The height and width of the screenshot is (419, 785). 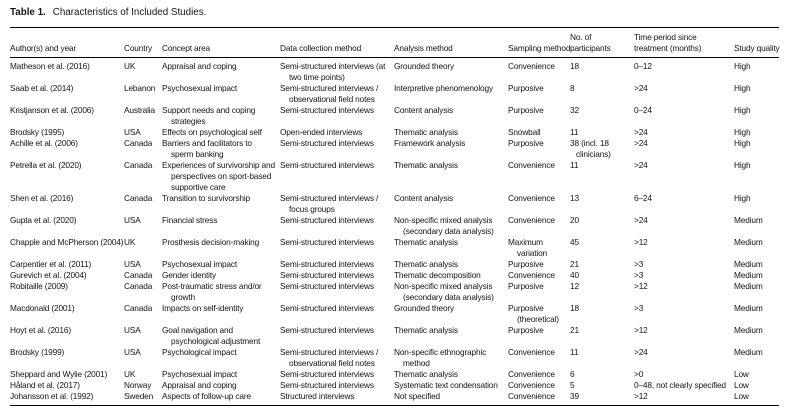 I want to click on cell-concept-area: Gender identity, so click(x=189, y=275).